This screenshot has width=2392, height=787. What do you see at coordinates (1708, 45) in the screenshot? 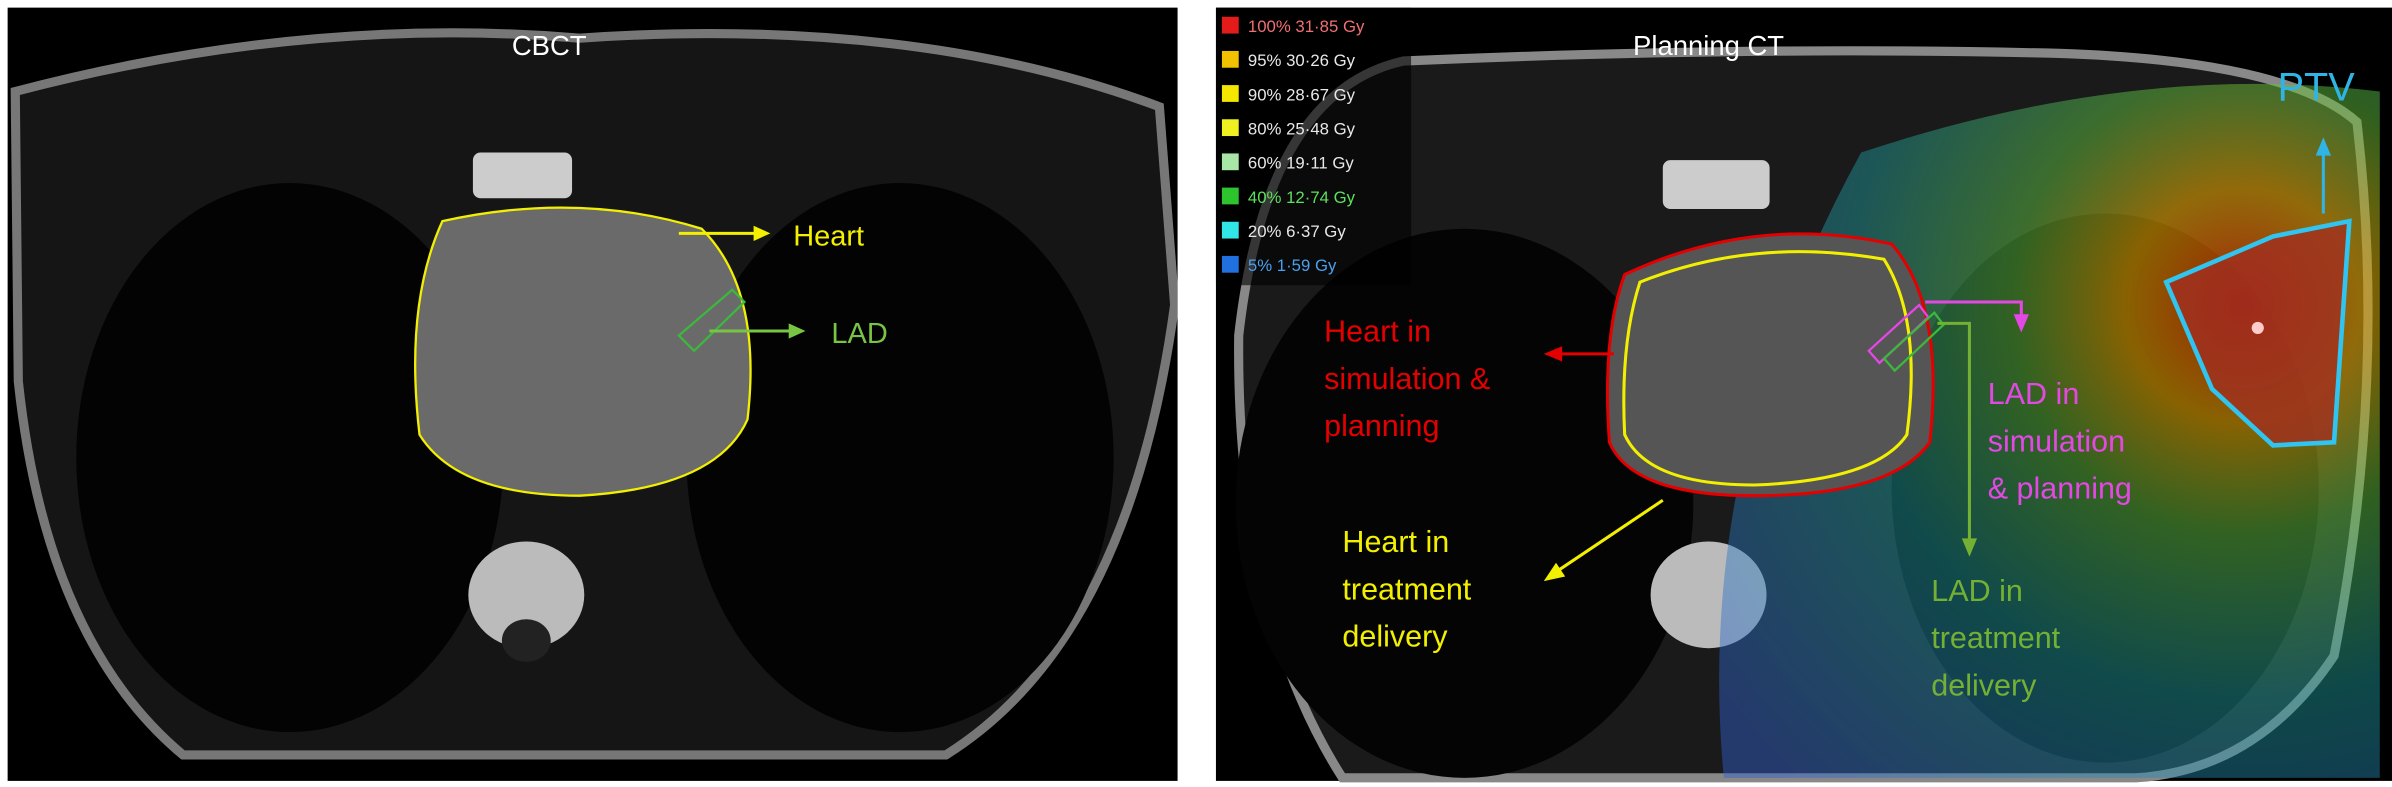
I see `panel-title: Planning CT` at bounding box center [1708, 45].